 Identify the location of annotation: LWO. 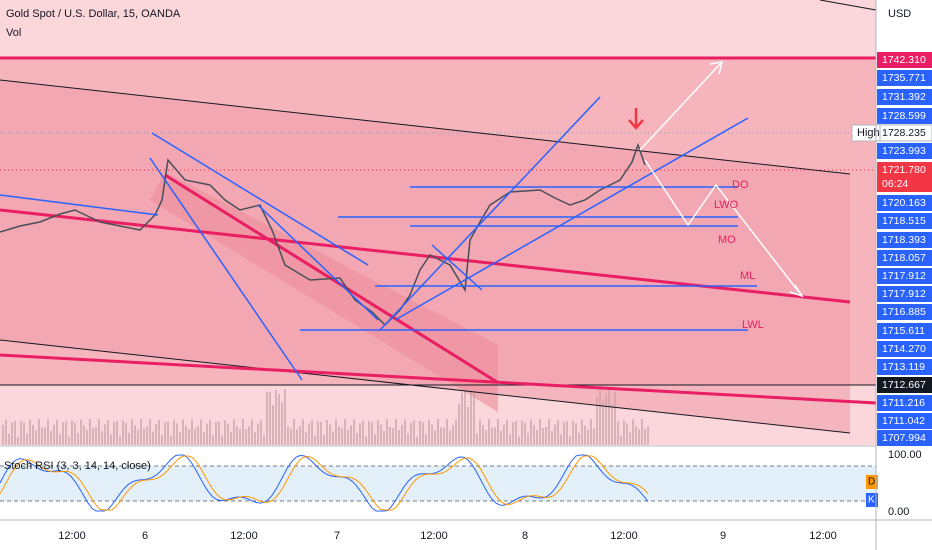
(726, 205).